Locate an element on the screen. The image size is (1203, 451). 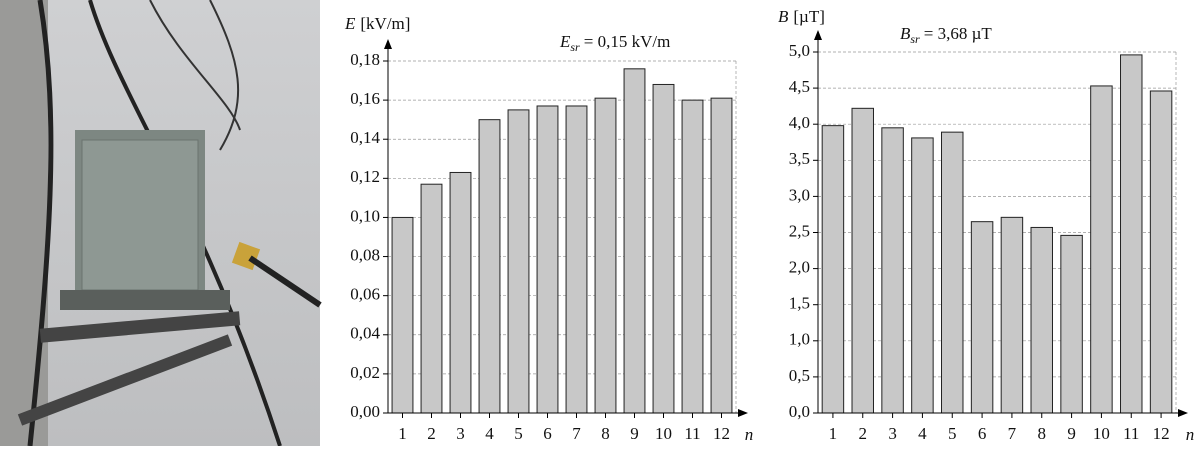
y-tick-label: 0,14 is located at coordinates (365, 137).